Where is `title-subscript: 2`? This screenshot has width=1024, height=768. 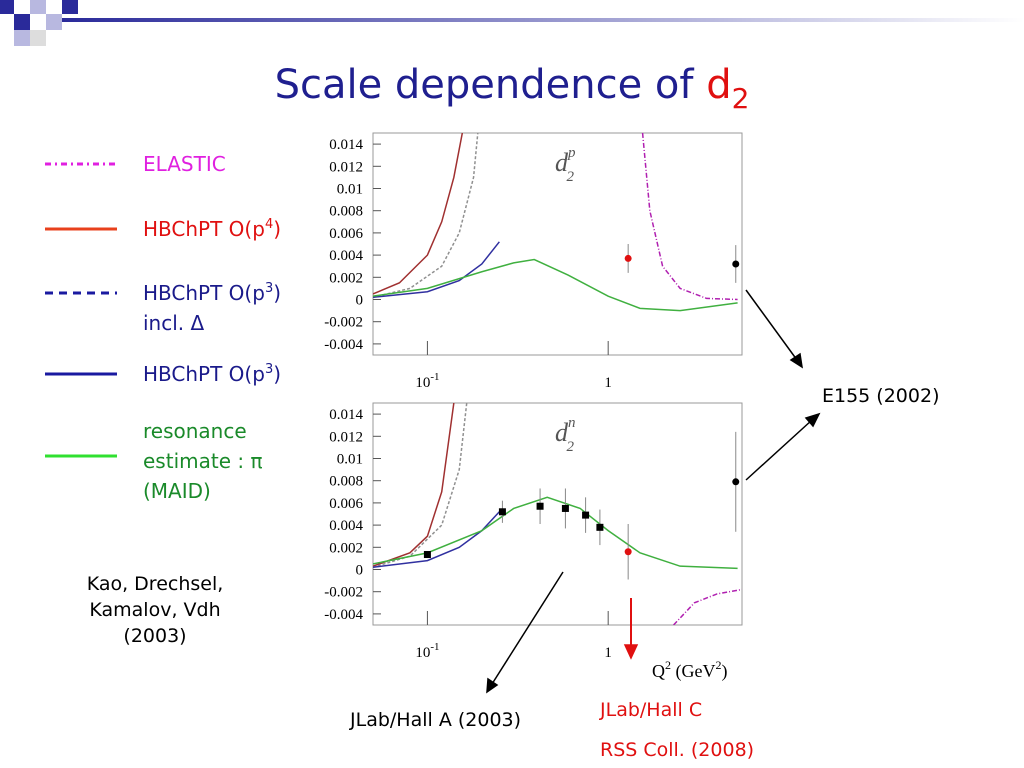 title-subscript: 2 is located at coordinates (741, 98).